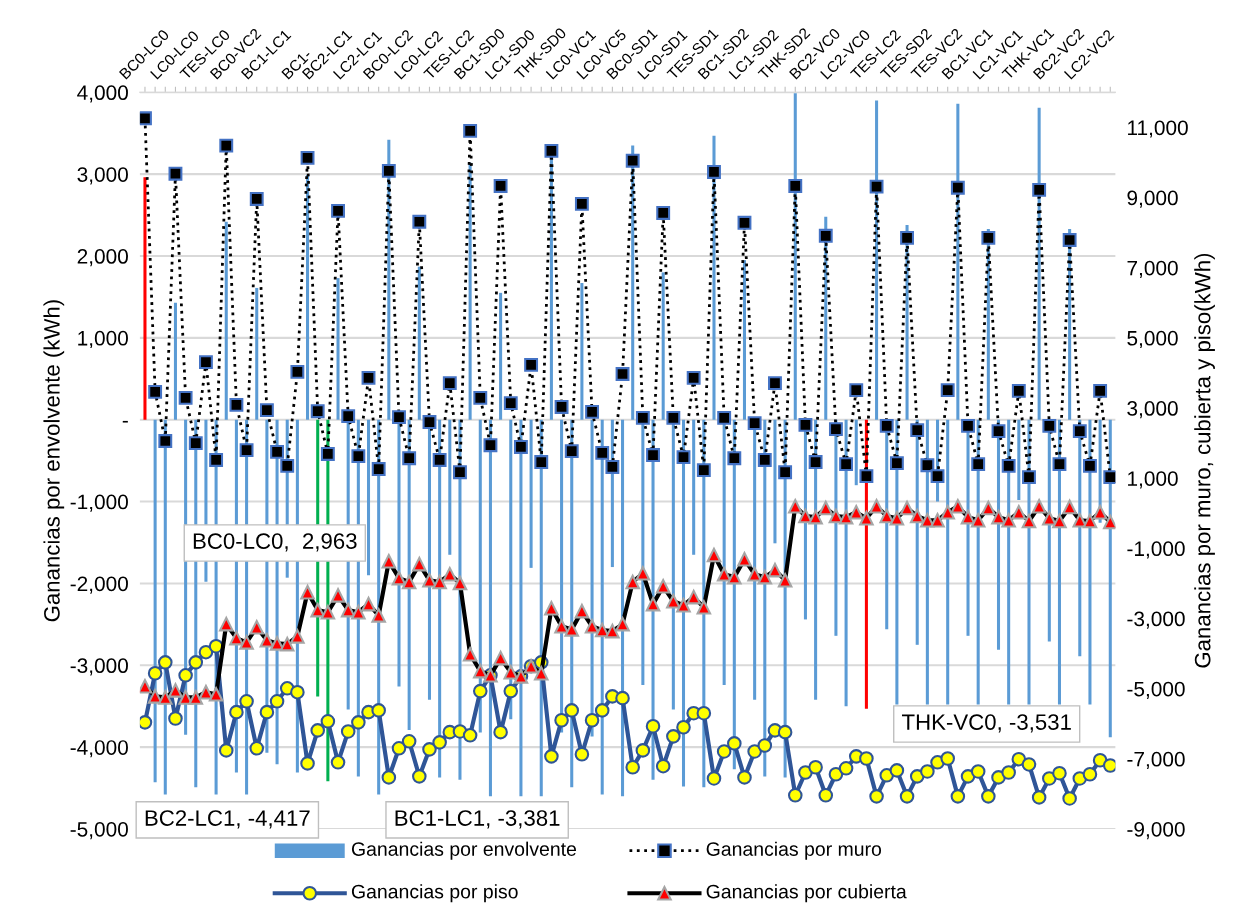 Image resolution: width=1249 pixels, height=905 pixels. What do you see at coordinates (102, 258) in the screenshot?
I see `y-tick-label: 2,000` at bounding box center [102, 258].